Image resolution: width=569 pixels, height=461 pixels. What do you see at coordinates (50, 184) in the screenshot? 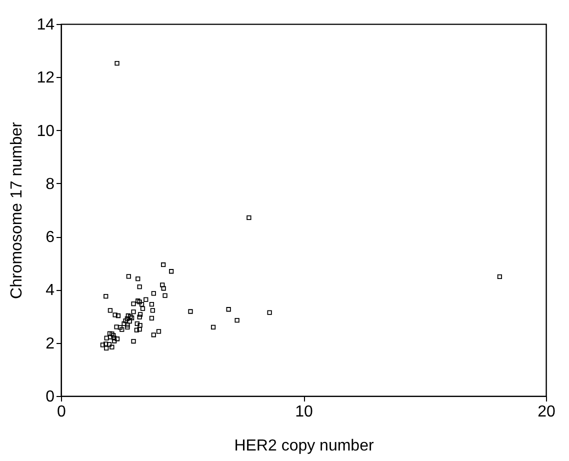
I see `y-tick-label: 8` at bounding box center [50, 184].